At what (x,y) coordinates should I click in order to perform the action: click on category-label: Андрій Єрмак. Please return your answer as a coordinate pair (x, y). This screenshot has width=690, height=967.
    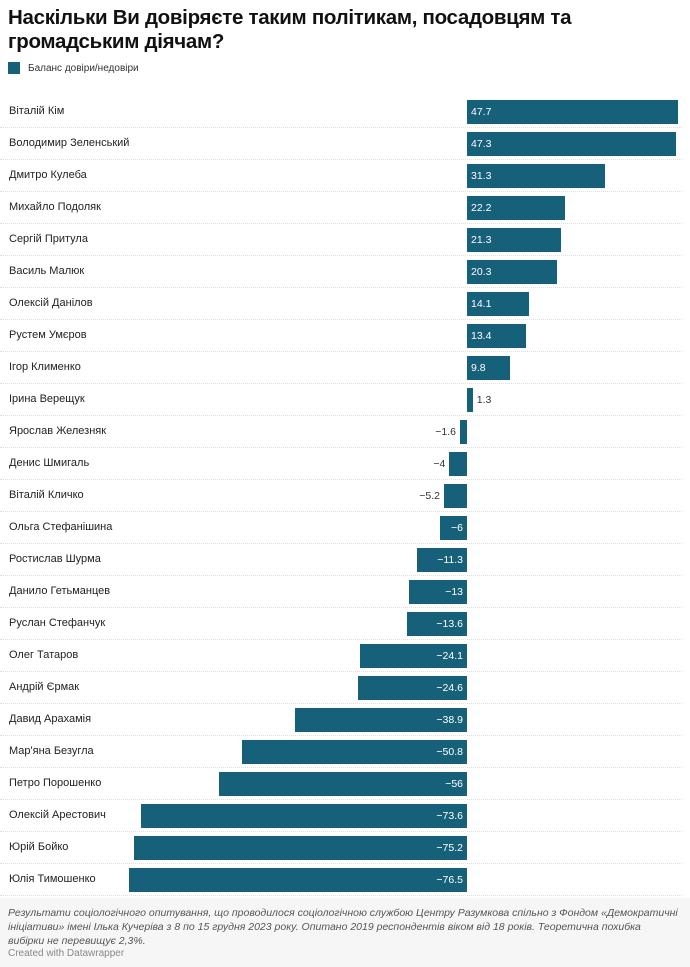
    Looking at the image, I should click on (44, 687).